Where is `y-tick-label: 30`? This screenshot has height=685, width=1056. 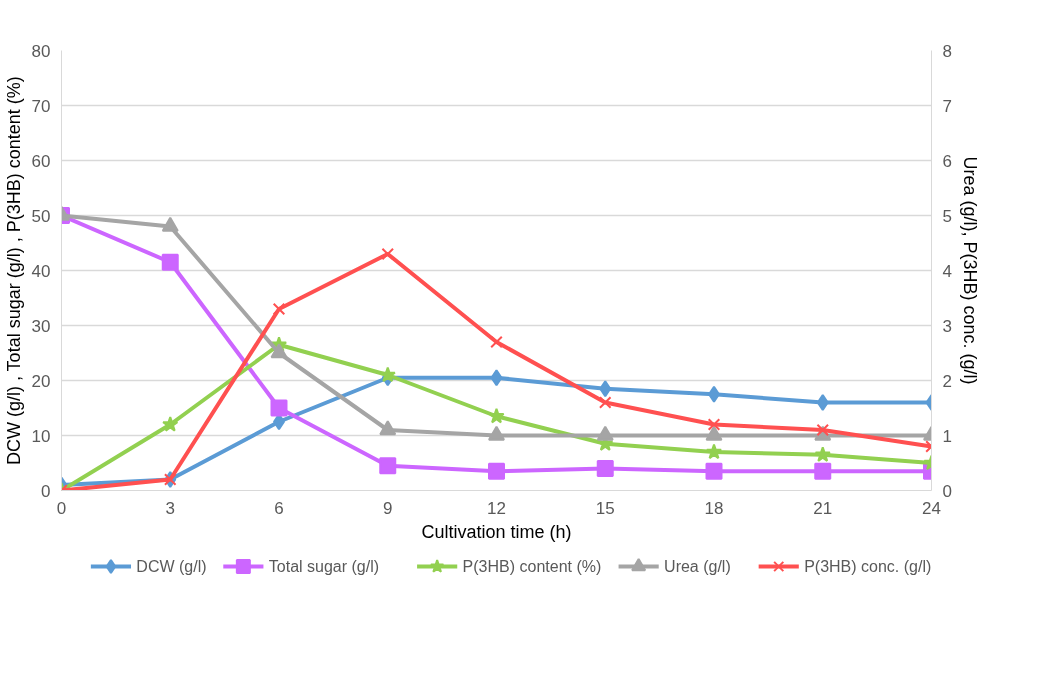 y-tick-label: 30 is located at coordinates (41, 326).